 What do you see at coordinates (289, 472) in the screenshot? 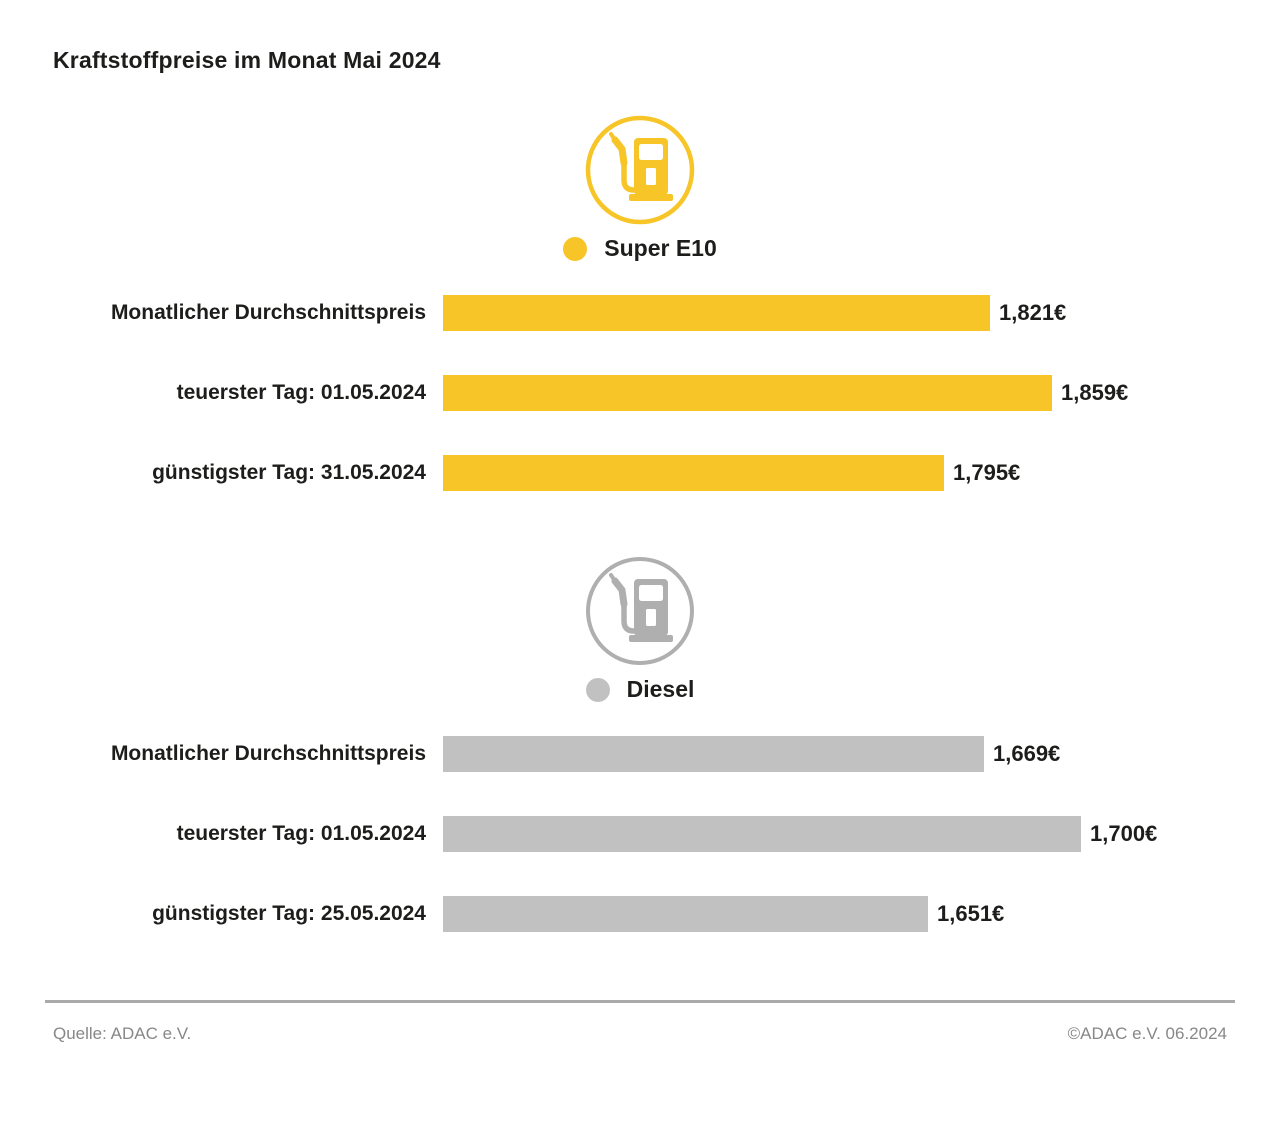
I see `row-label: günstigster Tag: 31.05.2024` at bounding box center [289, 472].